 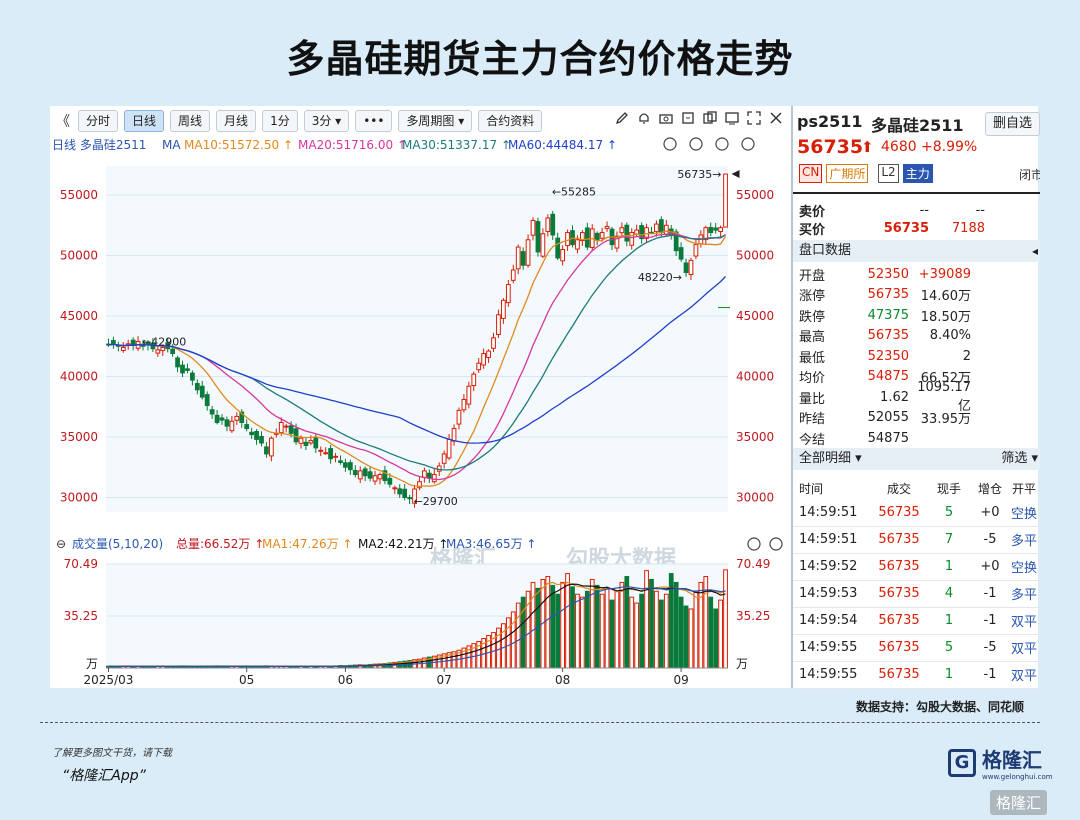 What do you see at coordinates (1013, 124) in the screenshot?
I see `delete-watchlist-button: 删自选` at bounding box center [1013, 124].